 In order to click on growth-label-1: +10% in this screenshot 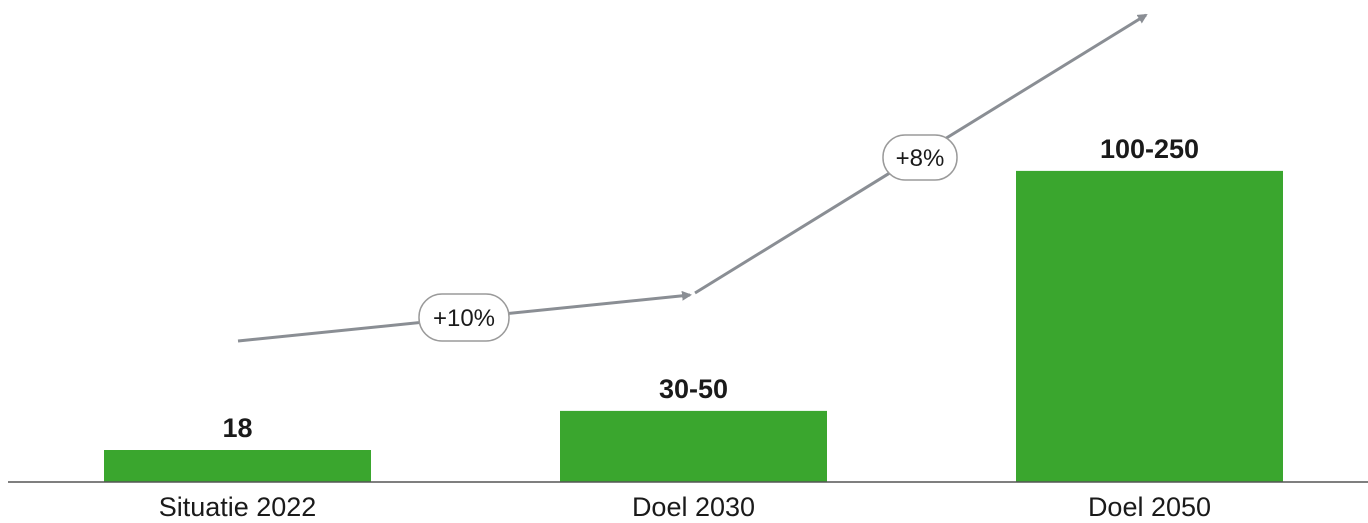, I will do `click(464, 318)`.